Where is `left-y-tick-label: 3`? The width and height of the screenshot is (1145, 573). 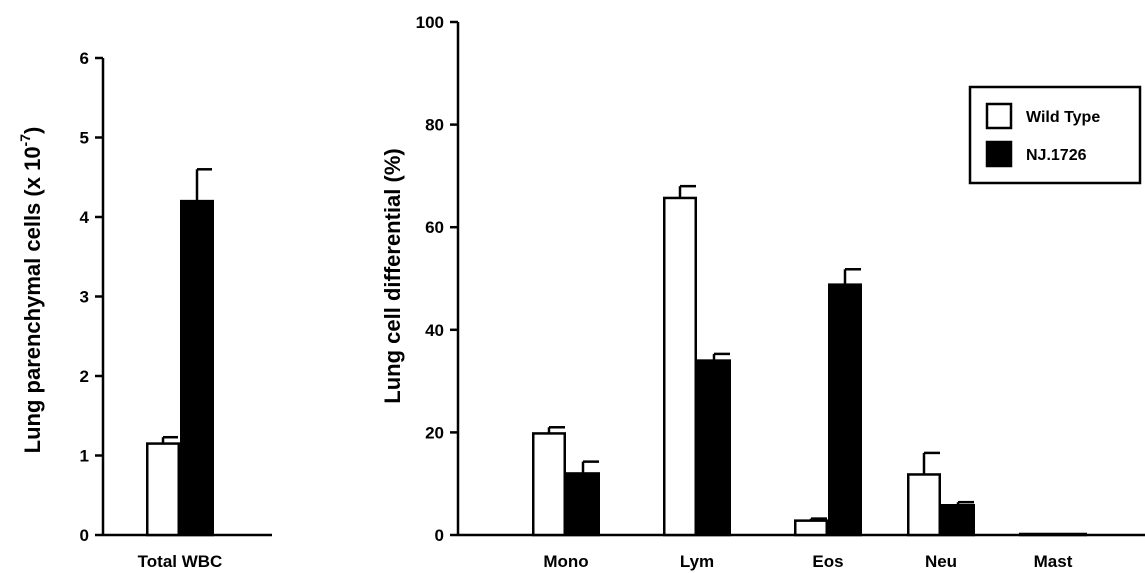 left-y-tick-label: 3 is located at coordinates (84, 297).